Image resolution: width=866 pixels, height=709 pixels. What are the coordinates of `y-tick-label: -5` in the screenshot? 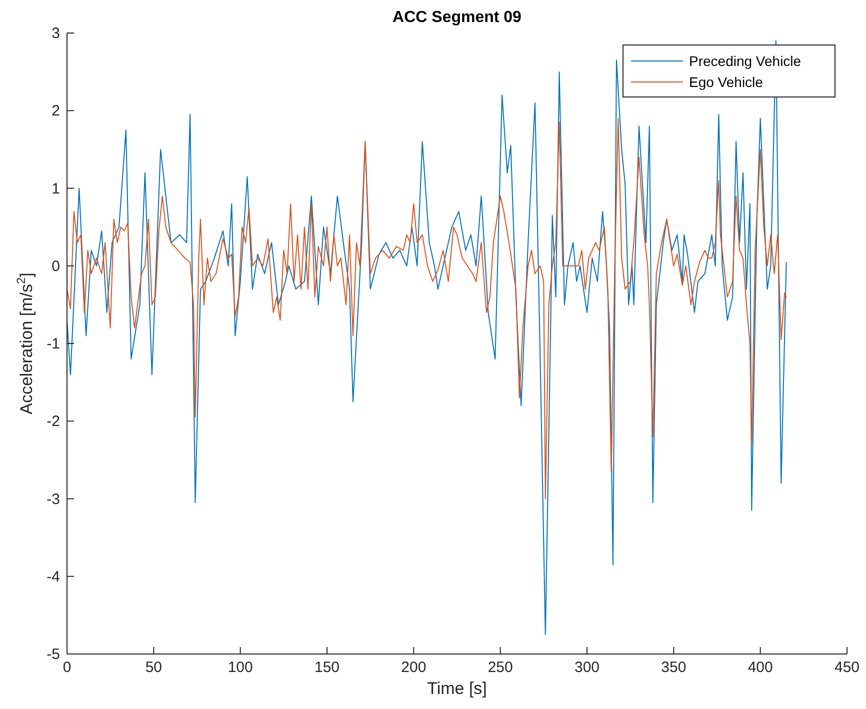 It's located at (53, 654).